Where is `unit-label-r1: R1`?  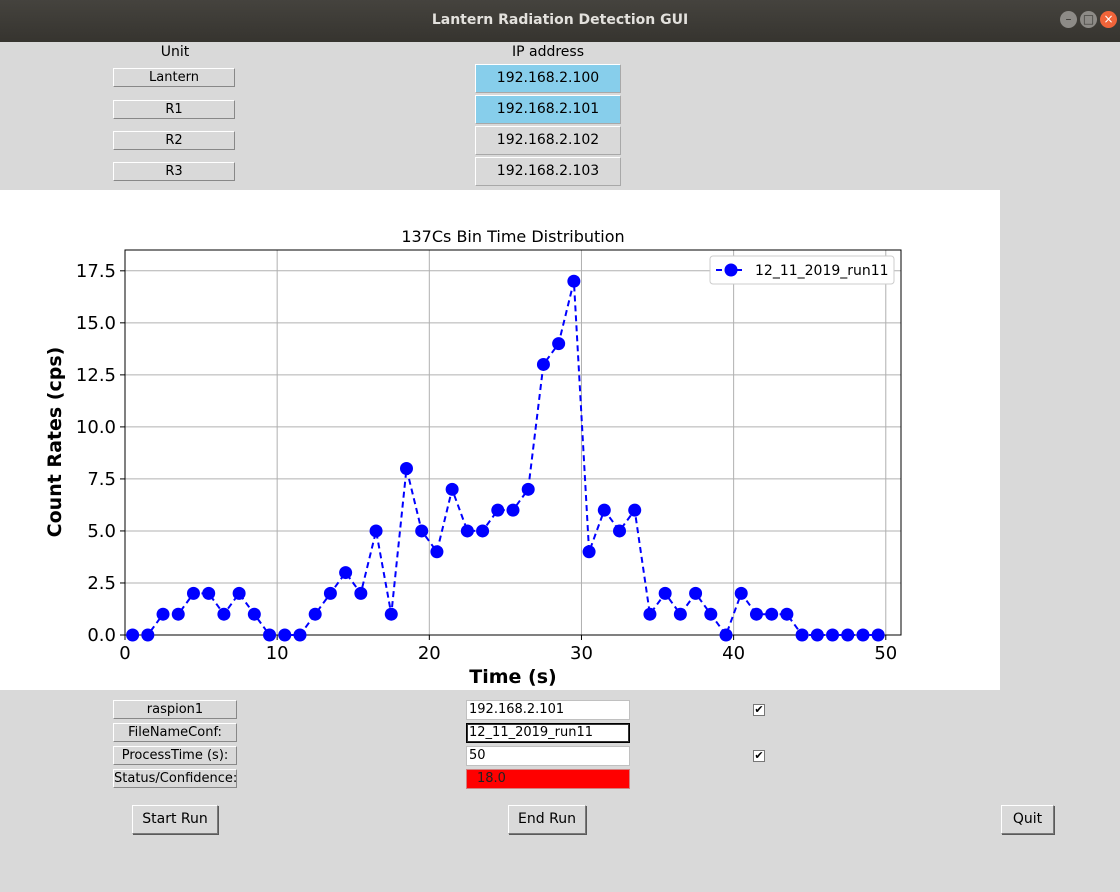
unit-label-r1: R1 is located at coordinates (174, 109).